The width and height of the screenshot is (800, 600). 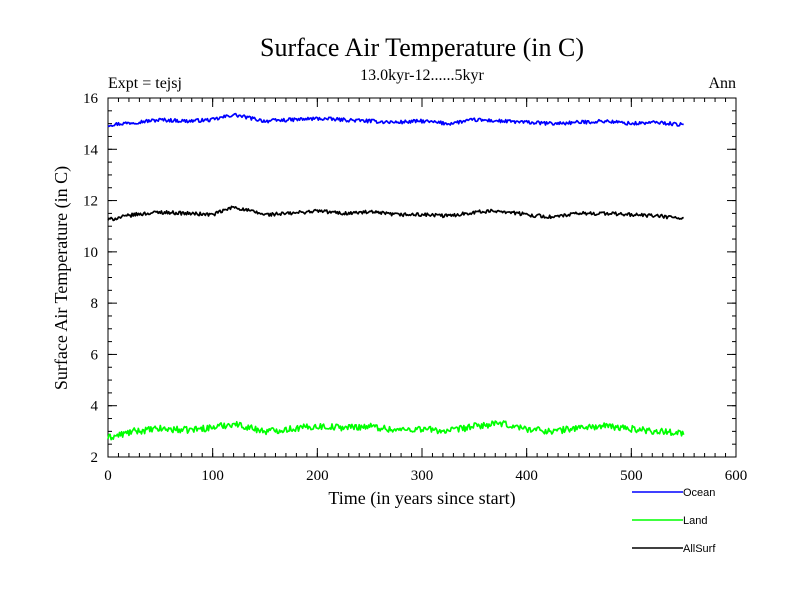 What do you see at coordinates (695, 521) in the screenshot?
I see `legend-label-land: Land` at bounding box center [695, 521].